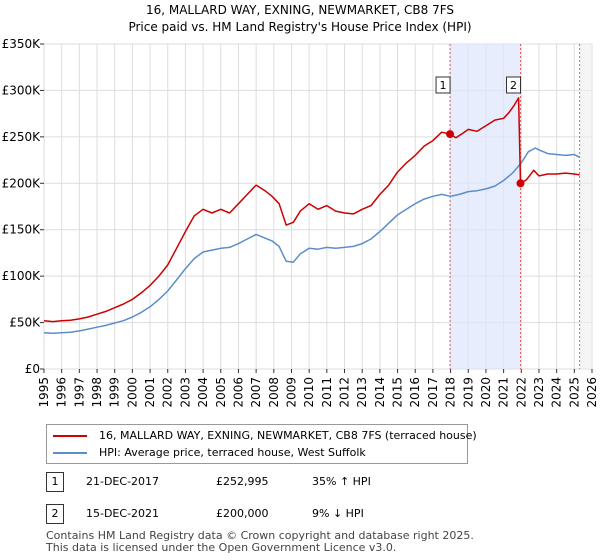  What do you see at coordinates (62, 392) in the screenshot?
I see `x-tick-label: 1996` at bounding box center [62, 392].